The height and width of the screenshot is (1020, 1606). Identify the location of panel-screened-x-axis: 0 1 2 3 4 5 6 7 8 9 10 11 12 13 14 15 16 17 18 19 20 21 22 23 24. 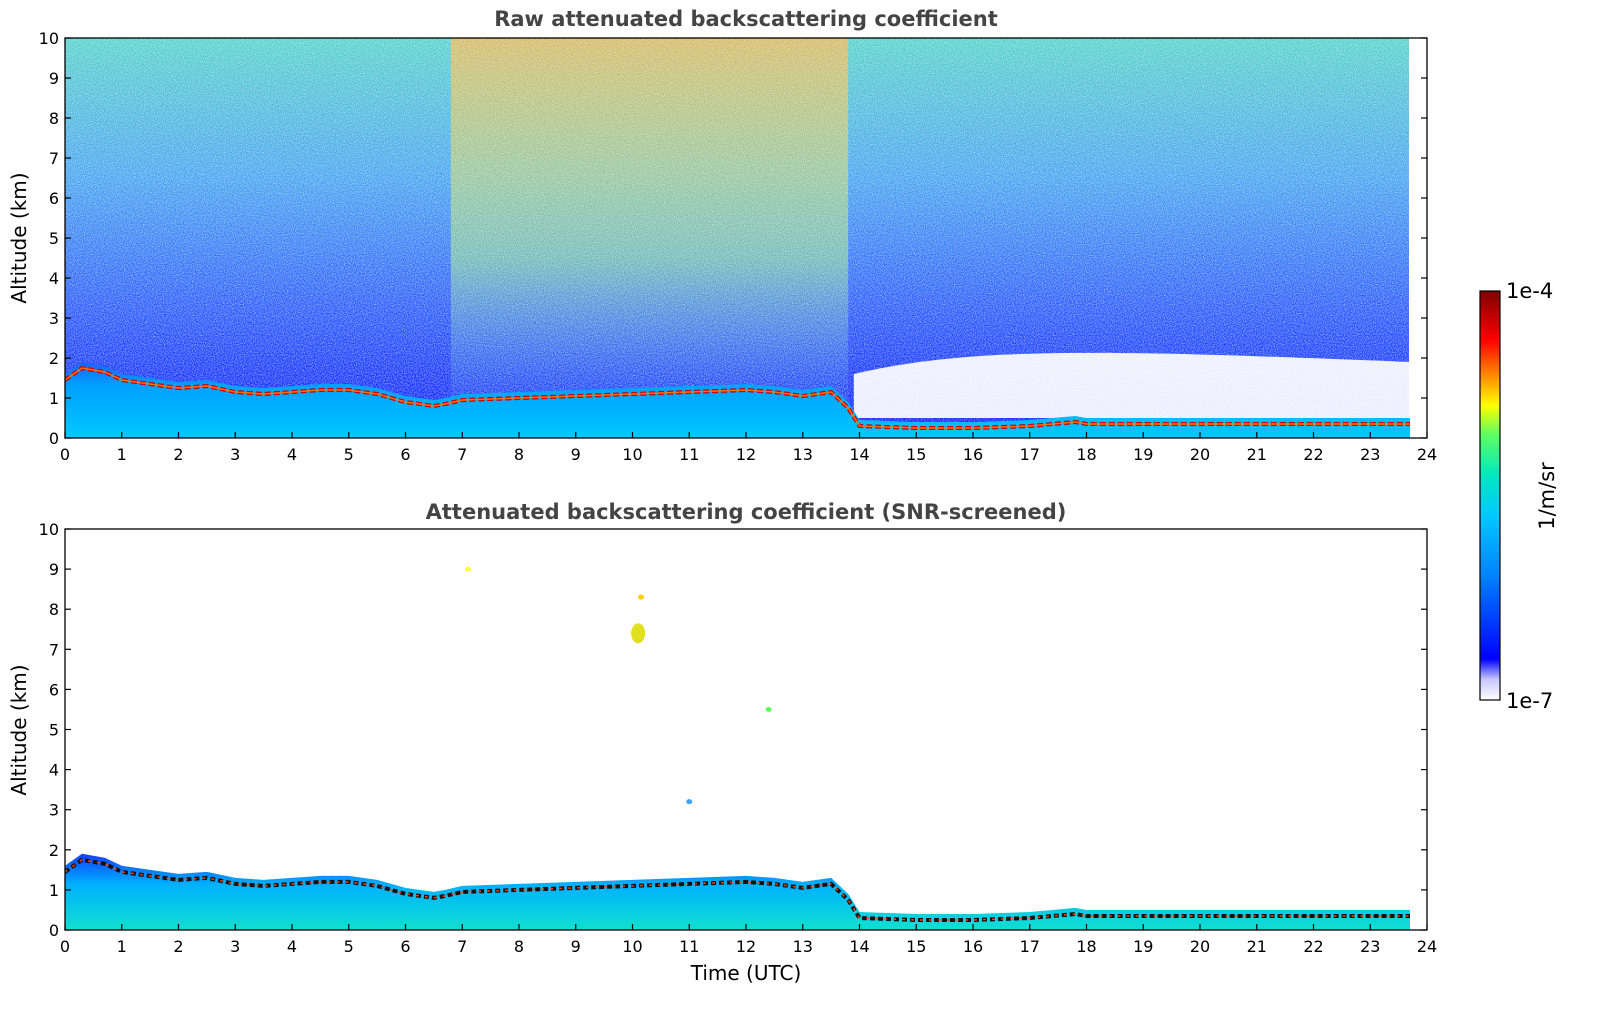
(748, 940).